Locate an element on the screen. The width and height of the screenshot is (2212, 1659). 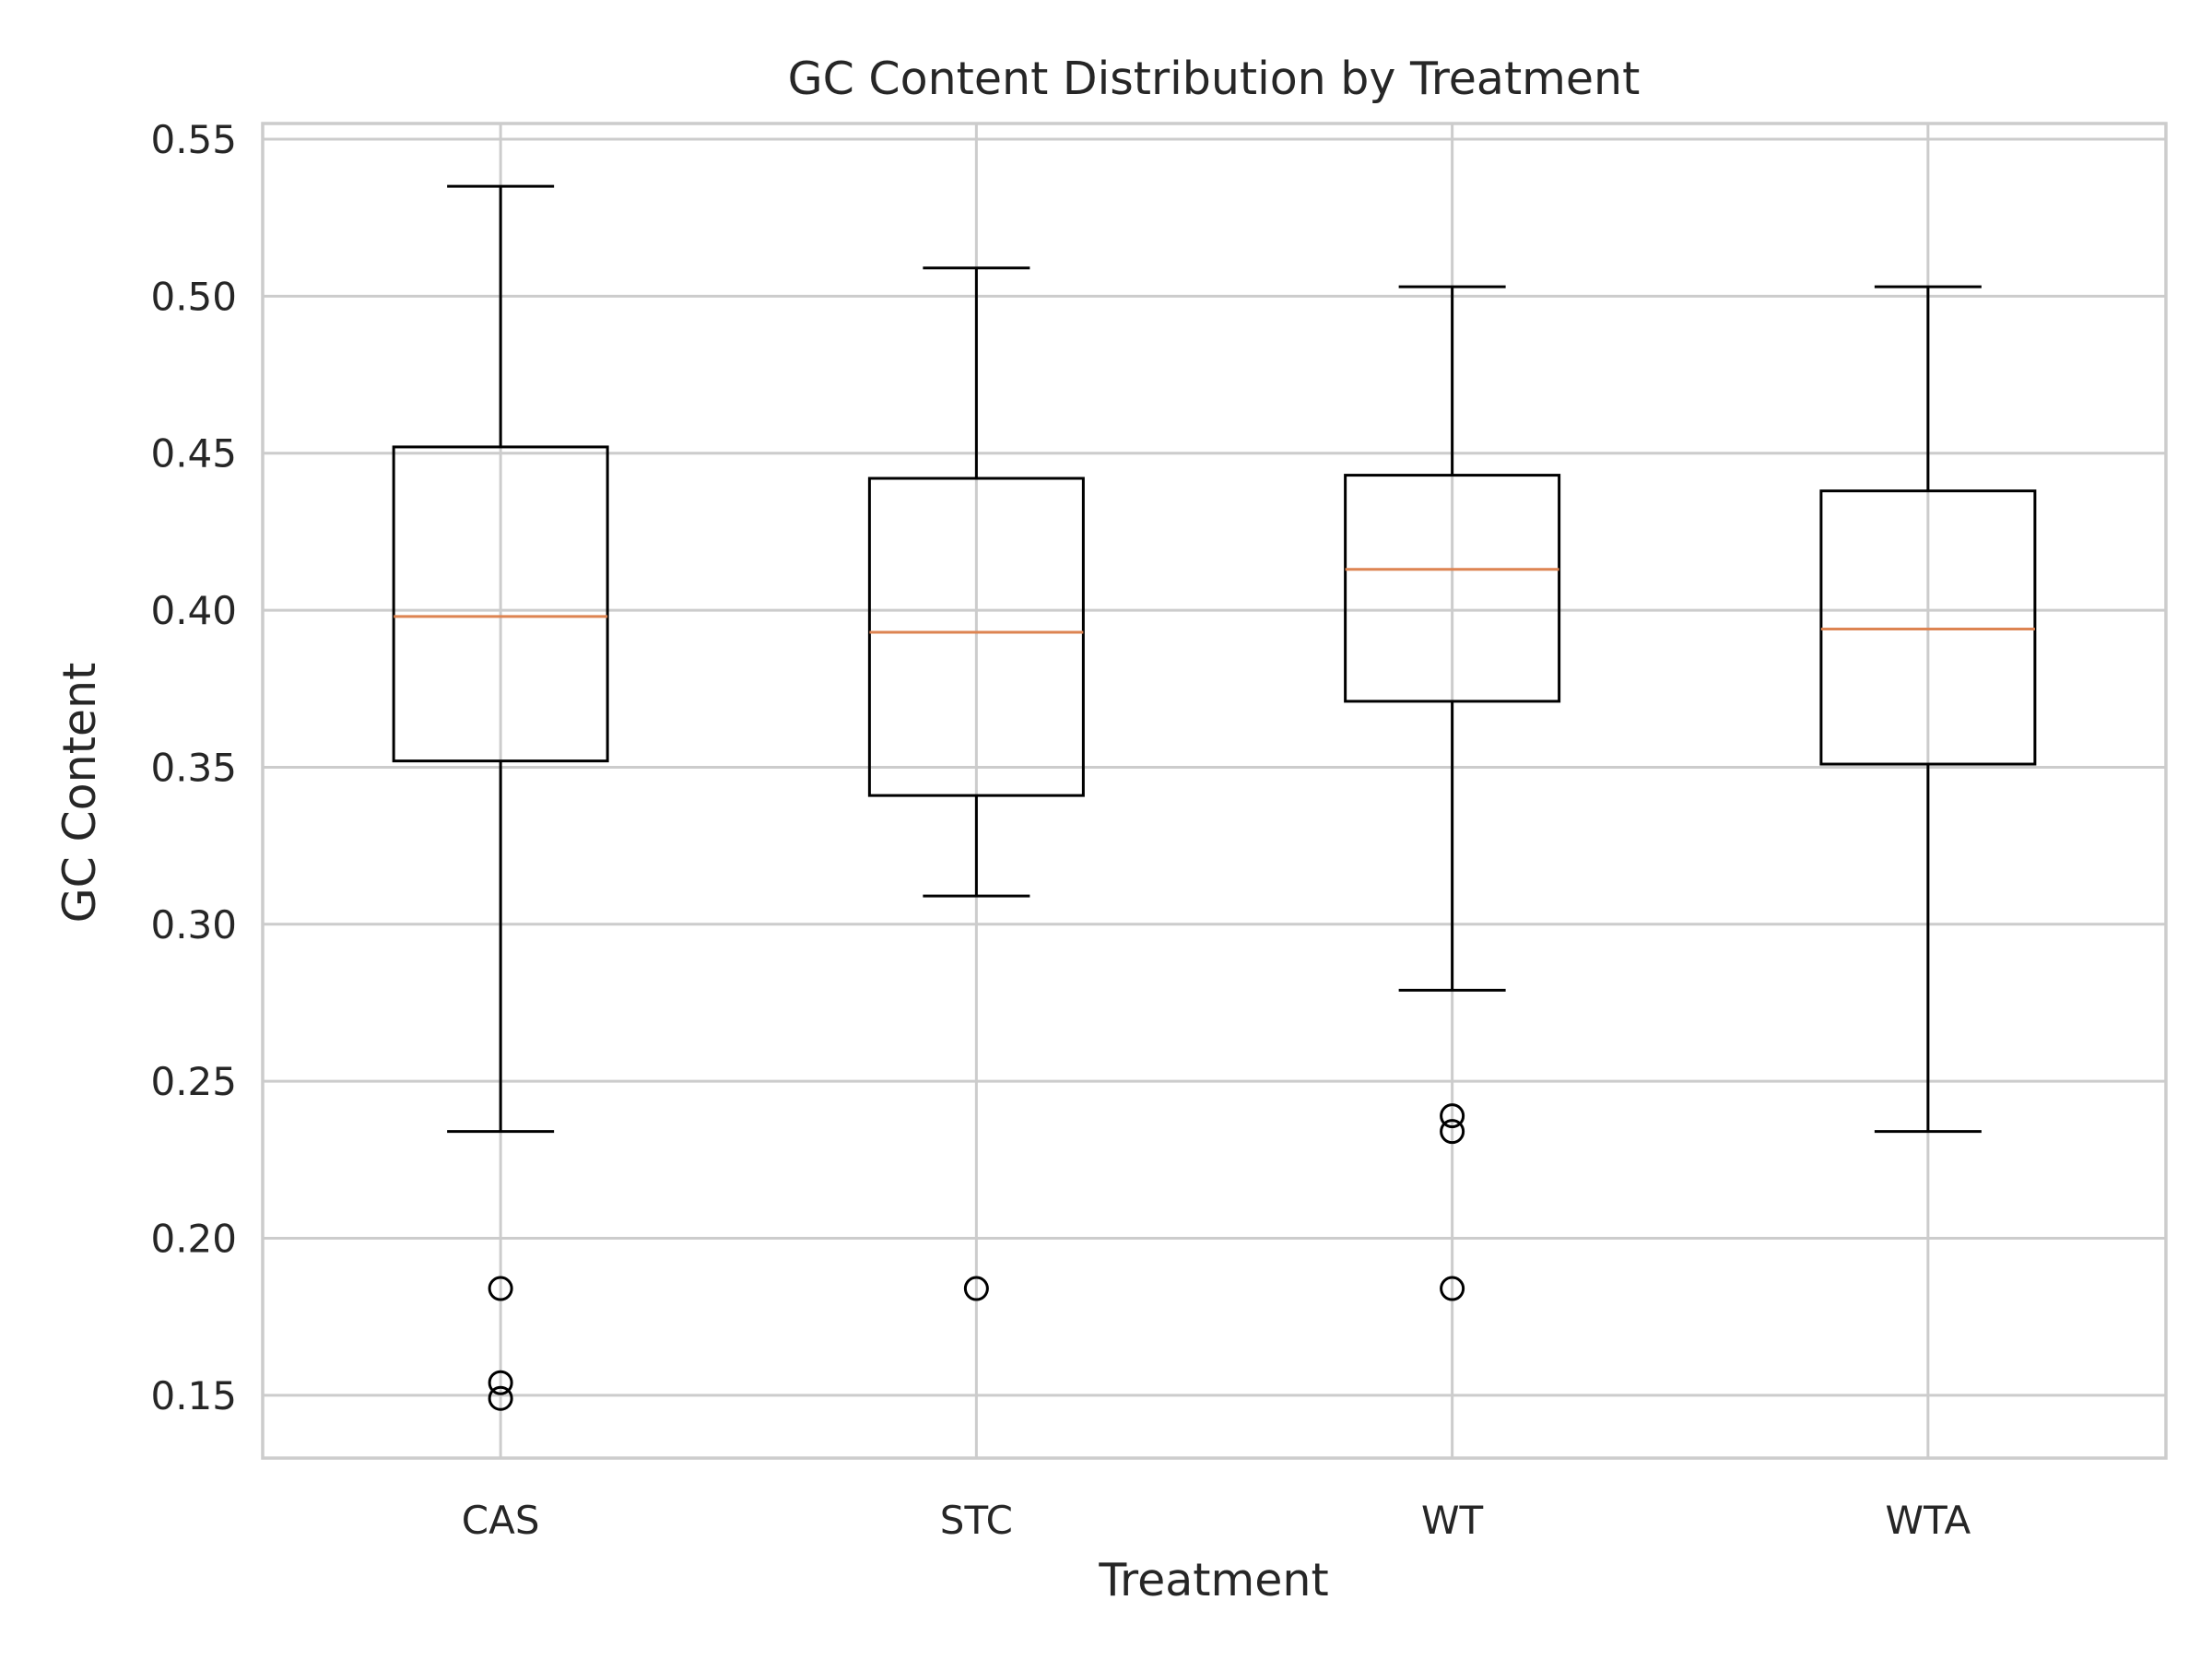
box-cas is located at coordinates (500, 797).